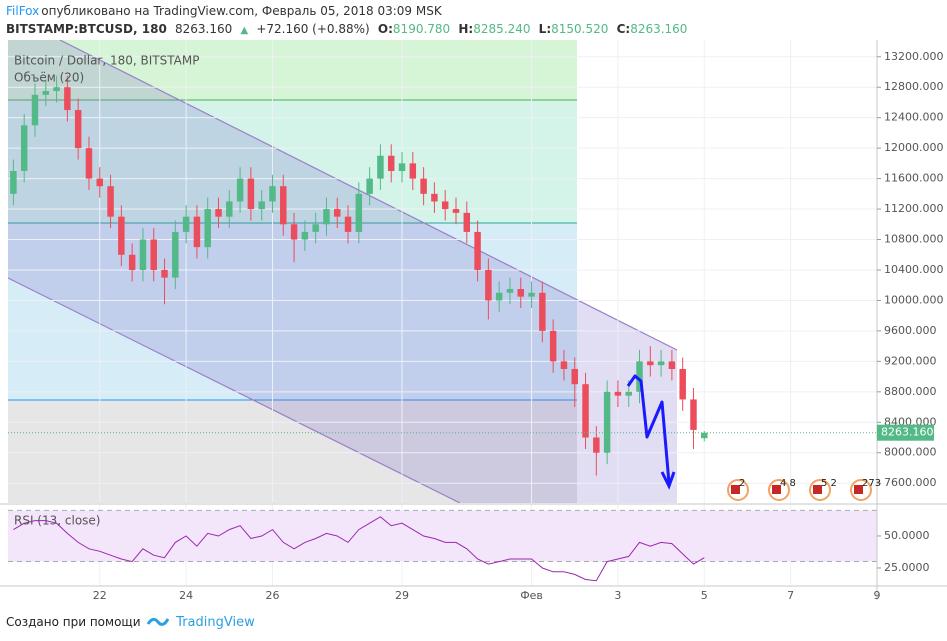 This screenshot has height=641, width=947. I want to click on x-tick-label: 24, so click(186, 595).